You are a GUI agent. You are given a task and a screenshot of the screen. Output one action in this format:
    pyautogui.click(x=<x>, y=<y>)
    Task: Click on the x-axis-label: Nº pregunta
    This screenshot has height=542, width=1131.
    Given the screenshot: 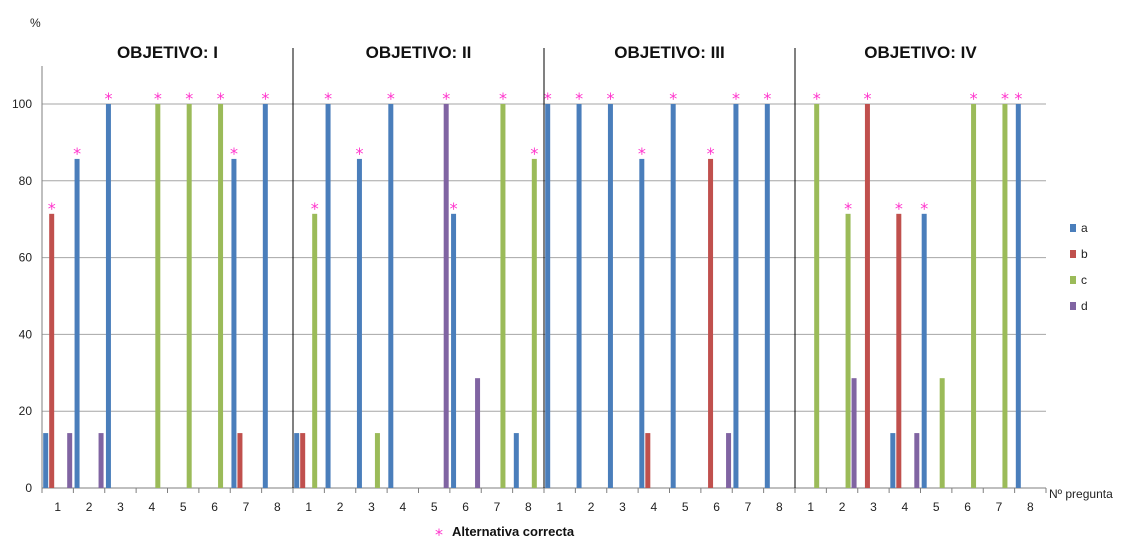 What is the action you would take?
    pyautogui.click(x=1081, y=494)
    